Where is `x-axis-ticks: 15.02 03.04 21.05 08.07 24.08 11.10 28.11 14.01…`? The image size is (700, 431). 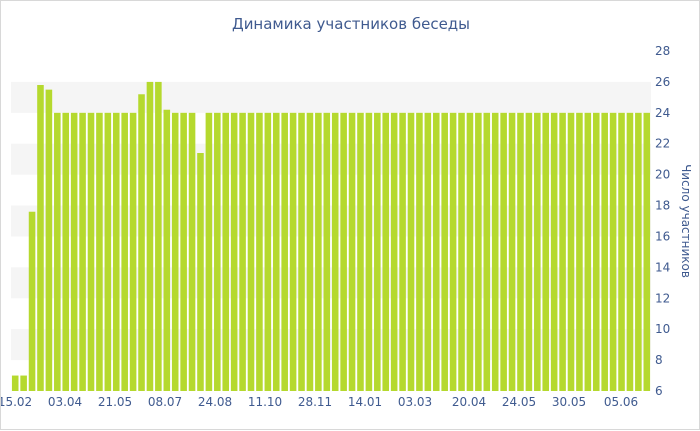 x-axis-ticks: 15.02 03.04 21.05 08.07 24.08 11.10 28.11 14.01… is located at coordinates (319, 402).